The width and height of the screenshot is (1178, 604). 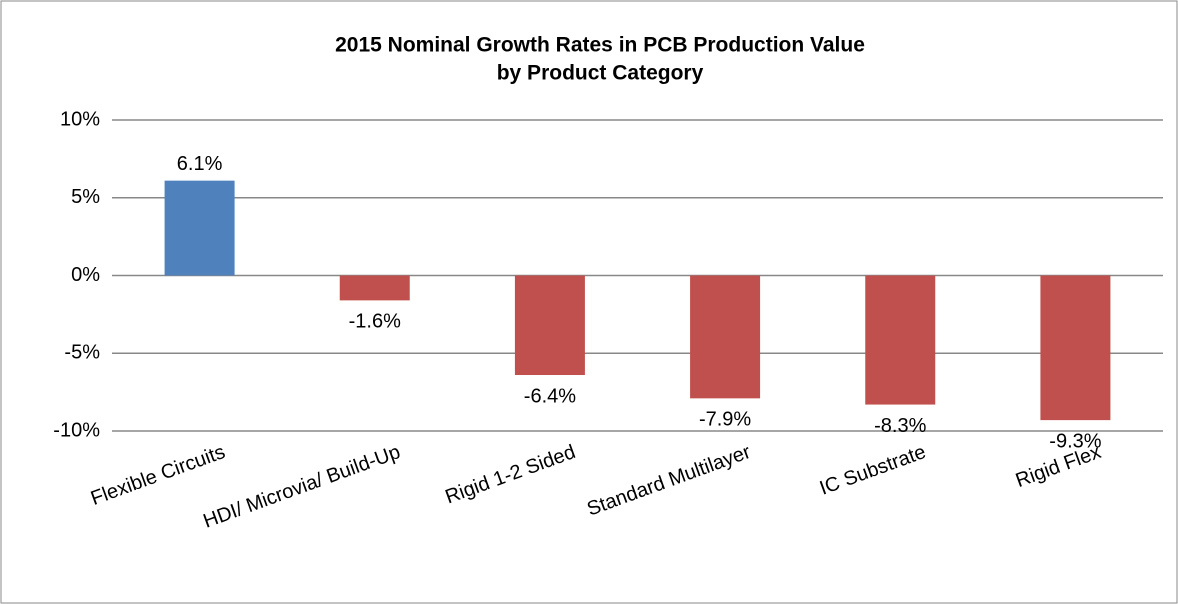 I want to click on value-label: -8.3%, so click(x=900, y=426).